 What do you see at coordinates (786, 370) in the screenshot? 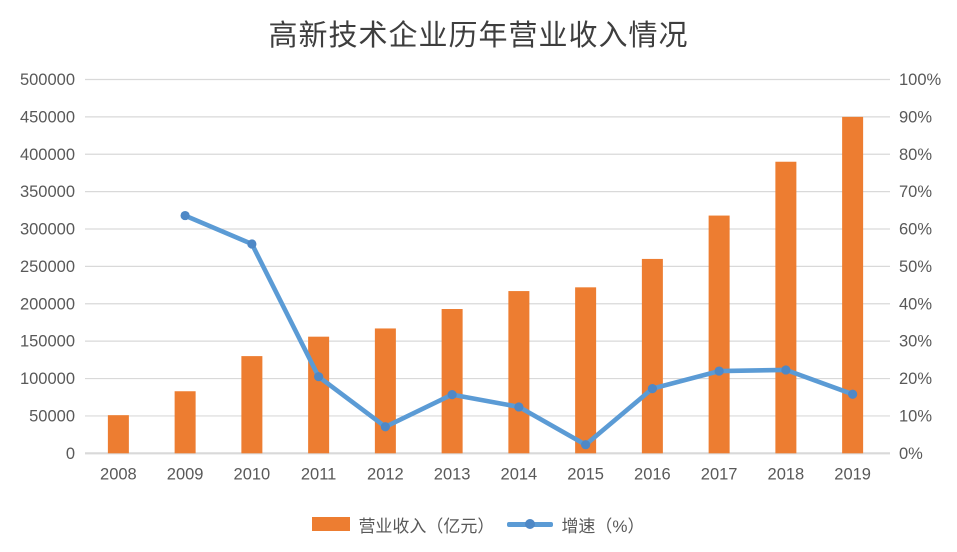
I see `line-point-2018` at bounding box center [786, 370].